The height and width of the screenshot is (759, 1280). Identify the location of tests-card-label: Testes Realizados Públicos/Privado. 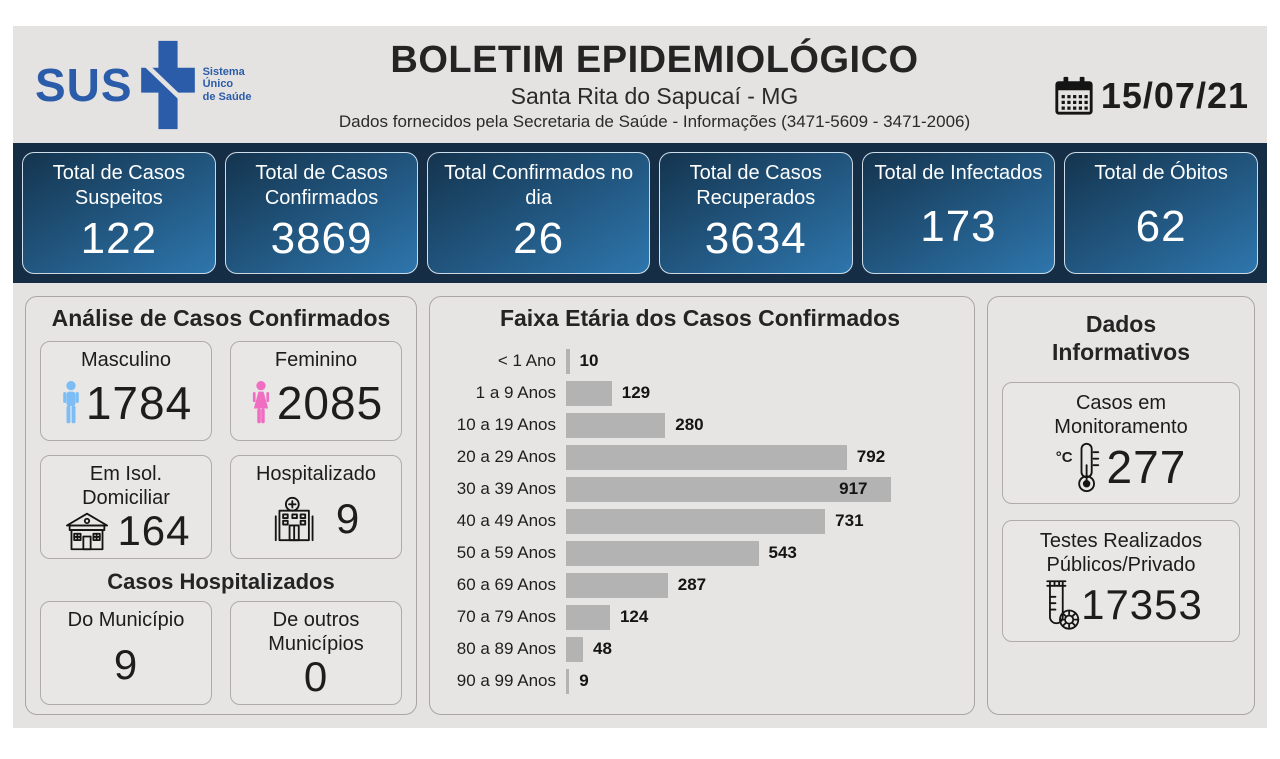
(1121, 553).